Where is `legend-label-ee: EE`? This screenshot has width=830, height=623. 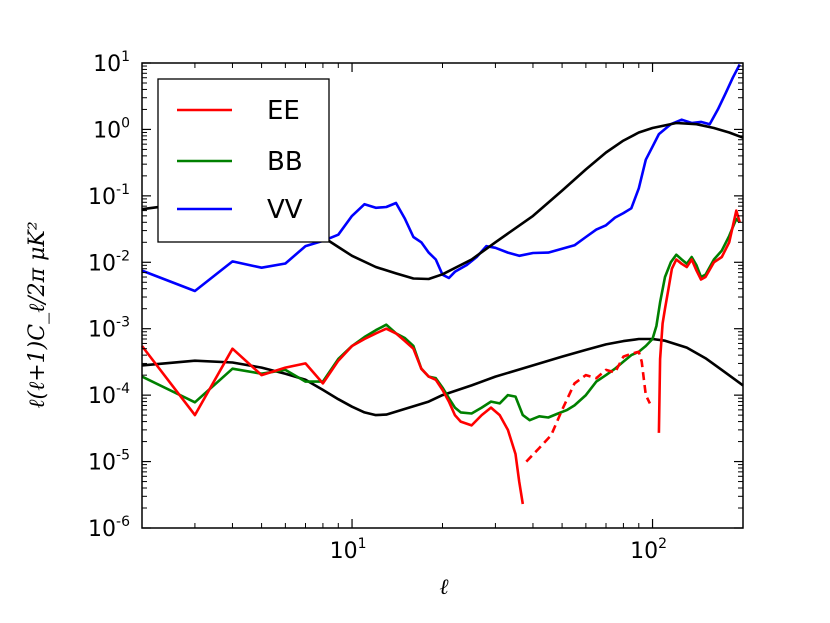 legend-label-ee: EE is located at coordinates (283, 111).